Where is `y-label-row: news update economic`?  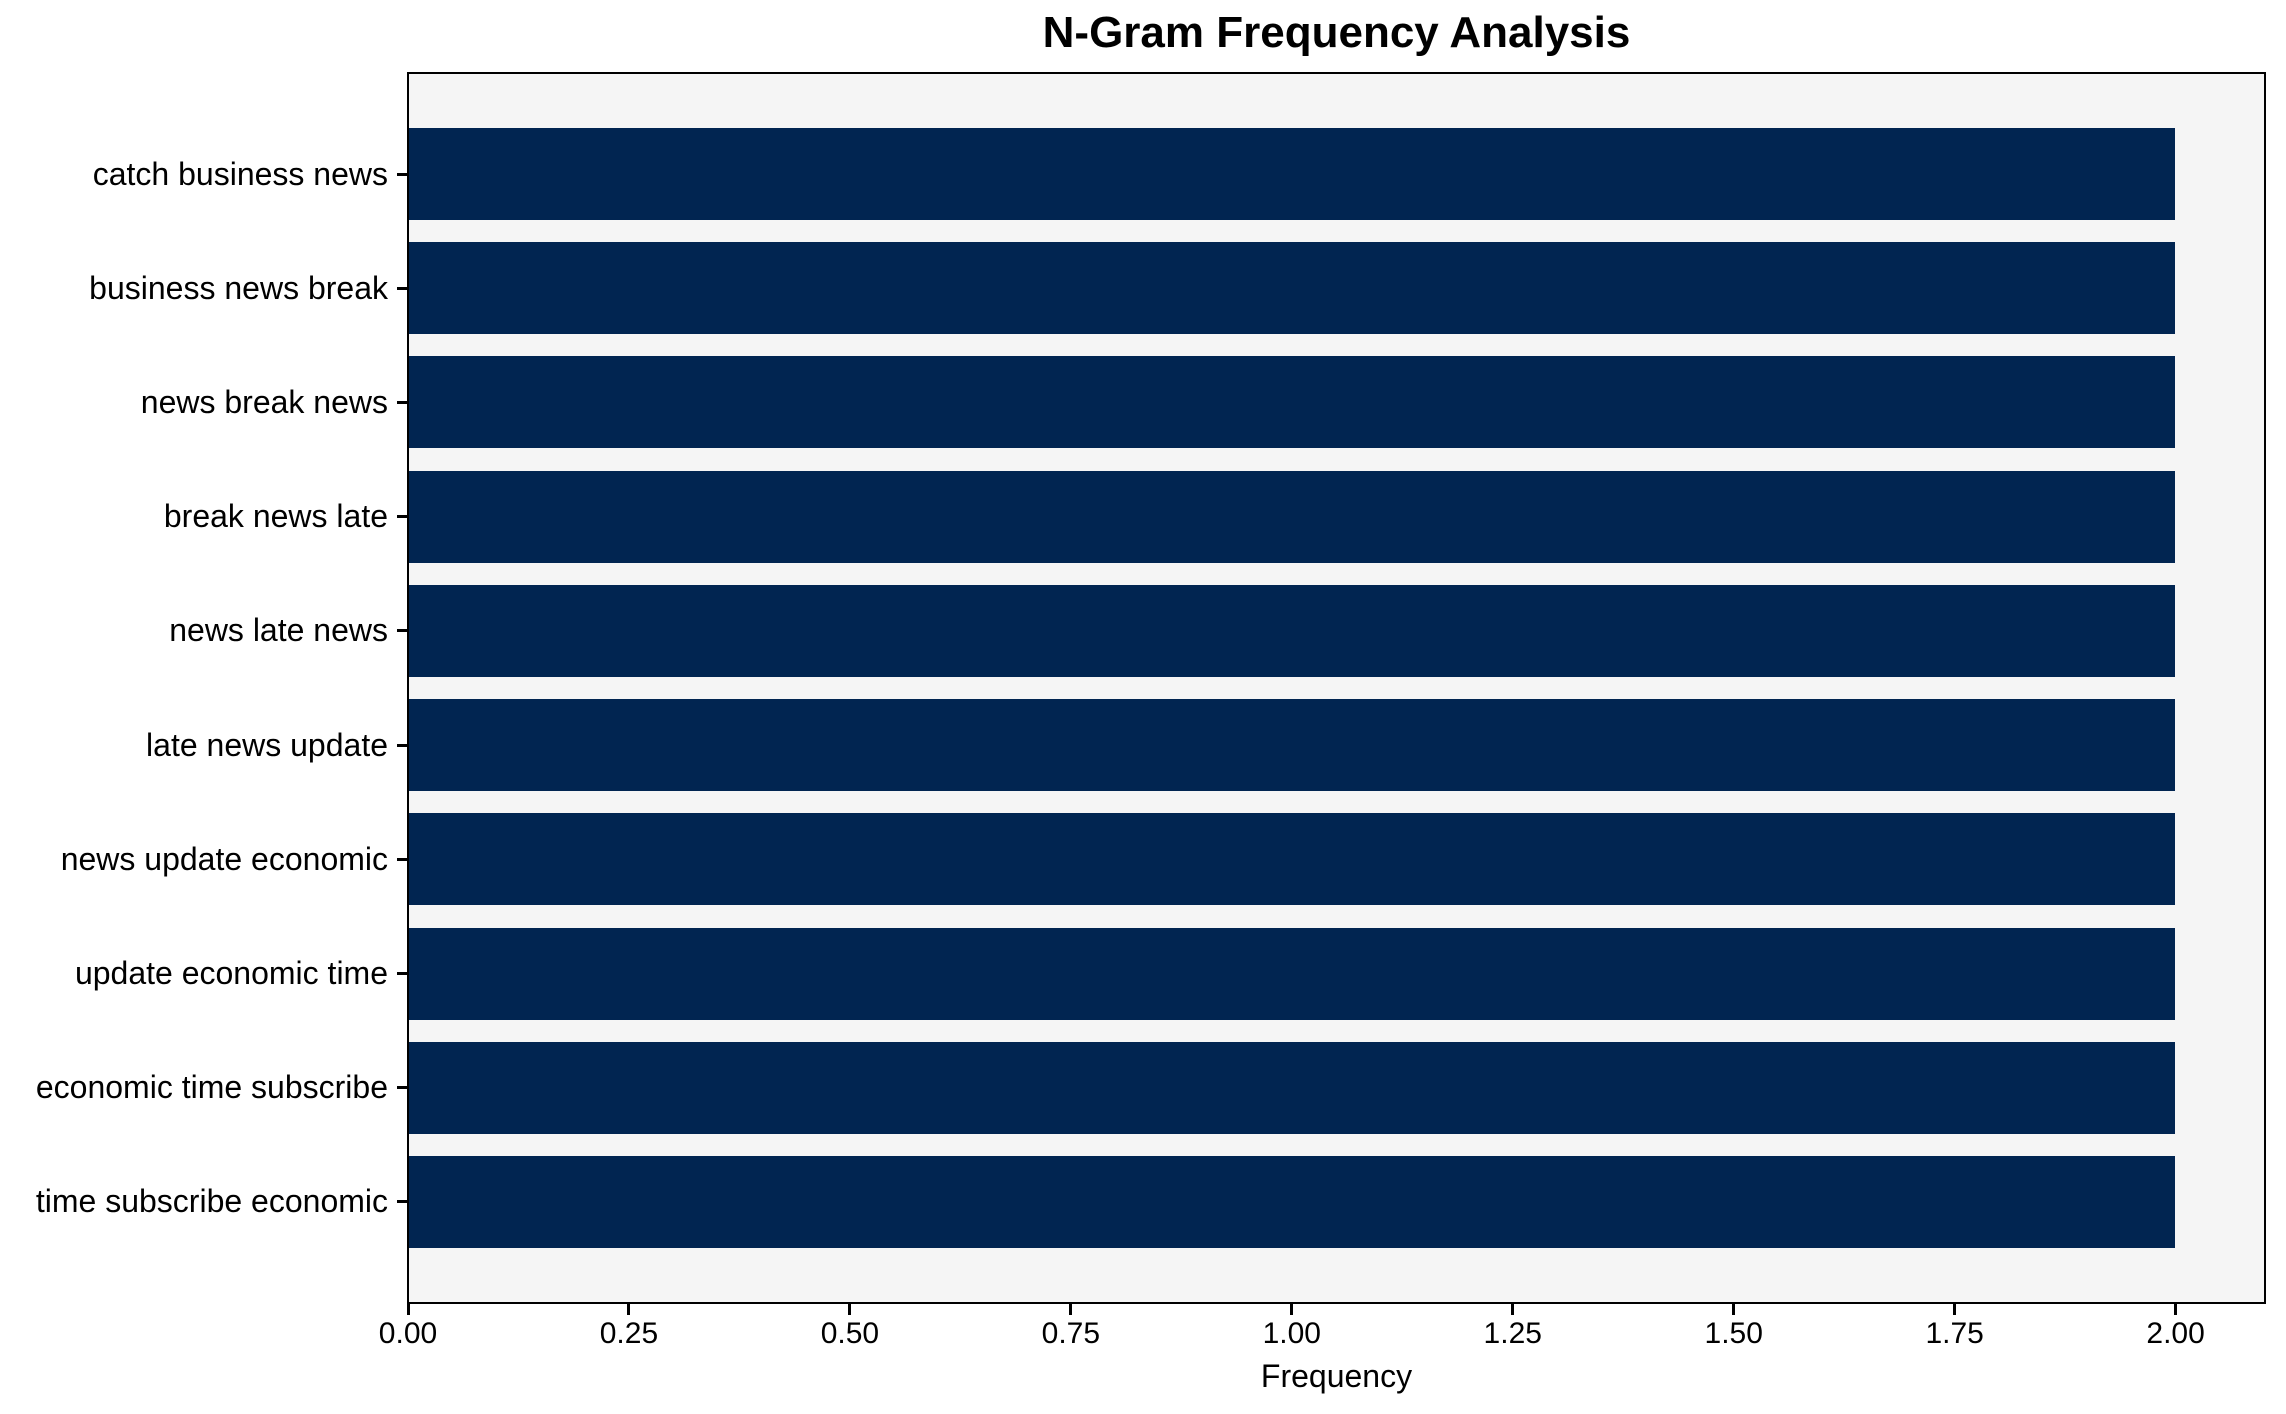 y-label-row: news update economic is located at coordinates (203, 859).